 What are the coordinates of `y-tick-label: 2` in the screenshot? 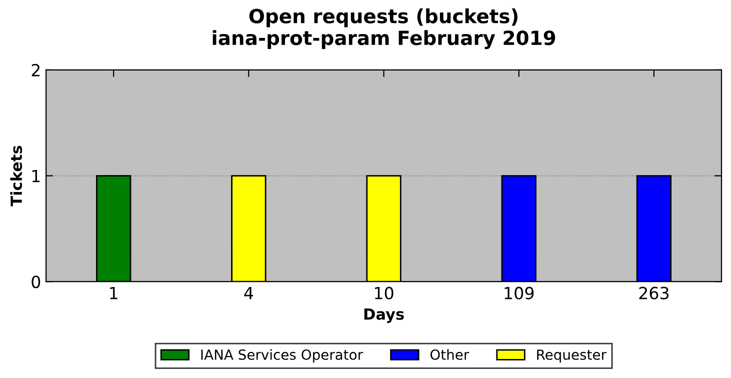 It's located at (36, 70).